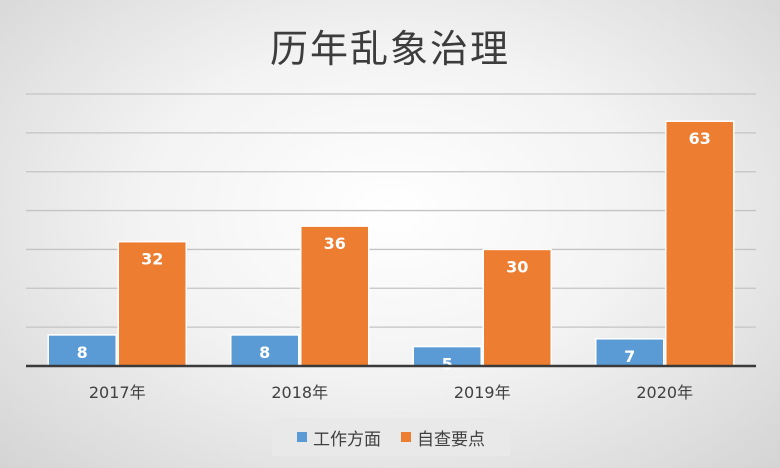 The height and width of the screenshot is (468, 780). What do you see at coordinates (389, 49) in the screenshot?
I see `chart-title: 历年乱象治理` at bounding box center [389, 49].